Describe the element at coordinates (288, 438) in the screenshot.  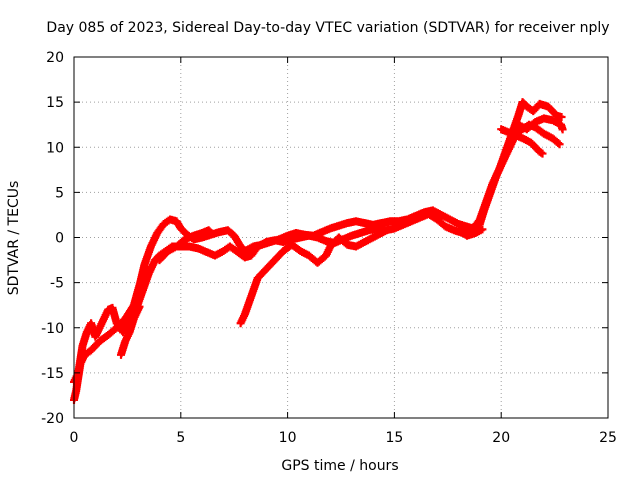
I see `x-tick-label: 10` at that location.